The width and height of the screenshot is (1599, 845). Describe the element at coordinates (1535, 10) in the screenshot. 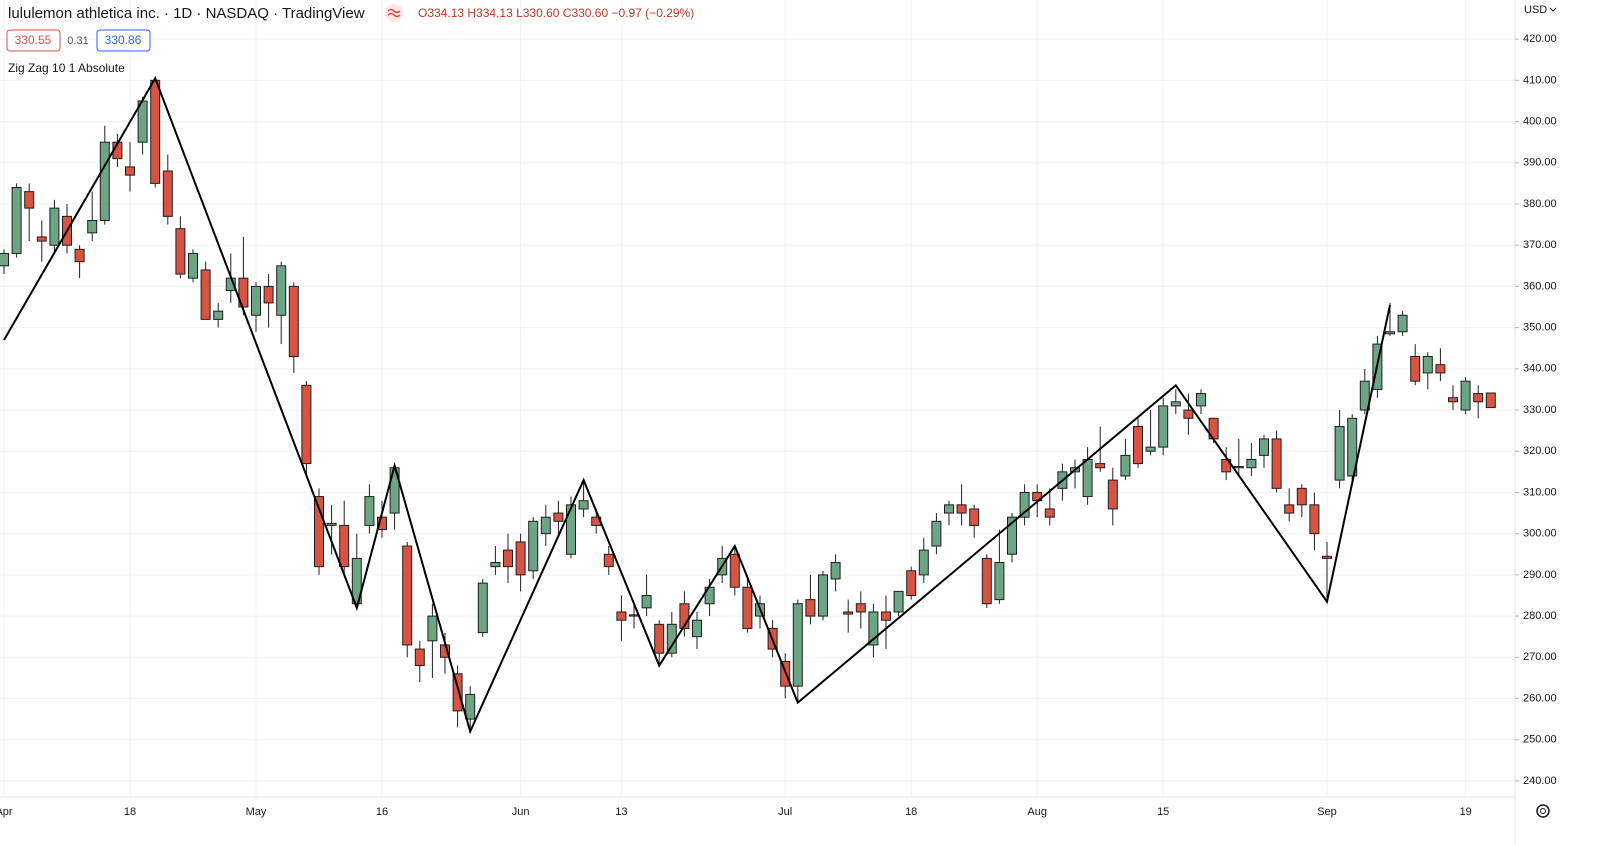

I see `currency: USD` at that location.